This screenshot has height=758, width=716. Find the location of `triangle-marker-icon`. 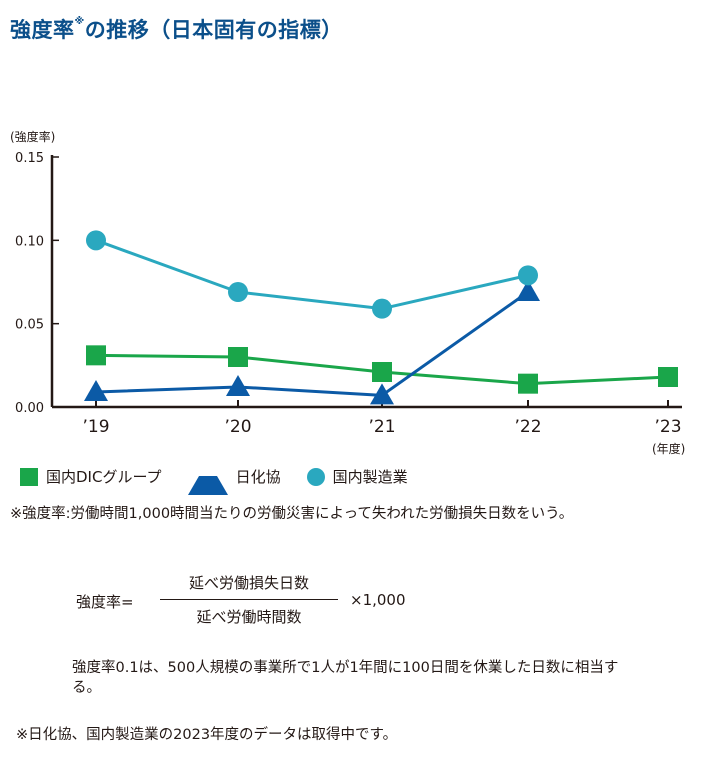

triangle-marker-icon is located at coordinates (207, 476).